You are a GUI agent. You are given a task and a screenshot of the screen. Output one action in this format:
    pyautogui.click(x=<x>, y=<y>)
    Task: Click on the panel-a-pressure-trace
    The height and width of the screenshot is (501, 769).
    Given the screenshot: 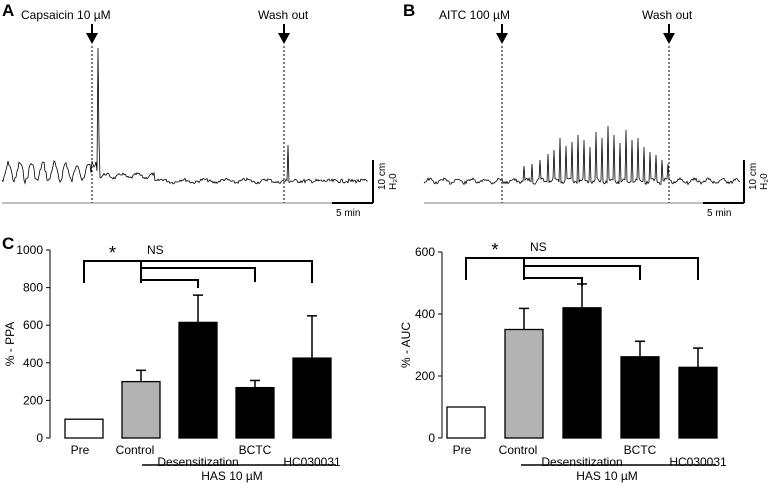 What is the action you would take?
    pyautogui.click(x=185, y=116)
    